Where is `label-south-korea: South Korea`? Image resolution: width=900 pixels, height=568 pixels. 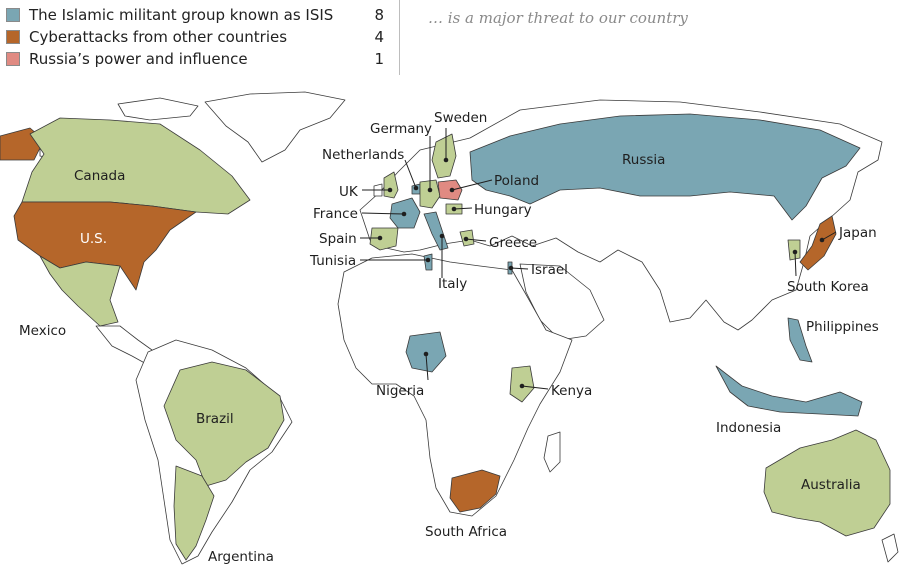
label-south-korea: South Korea is located at coordinates (828, 287).